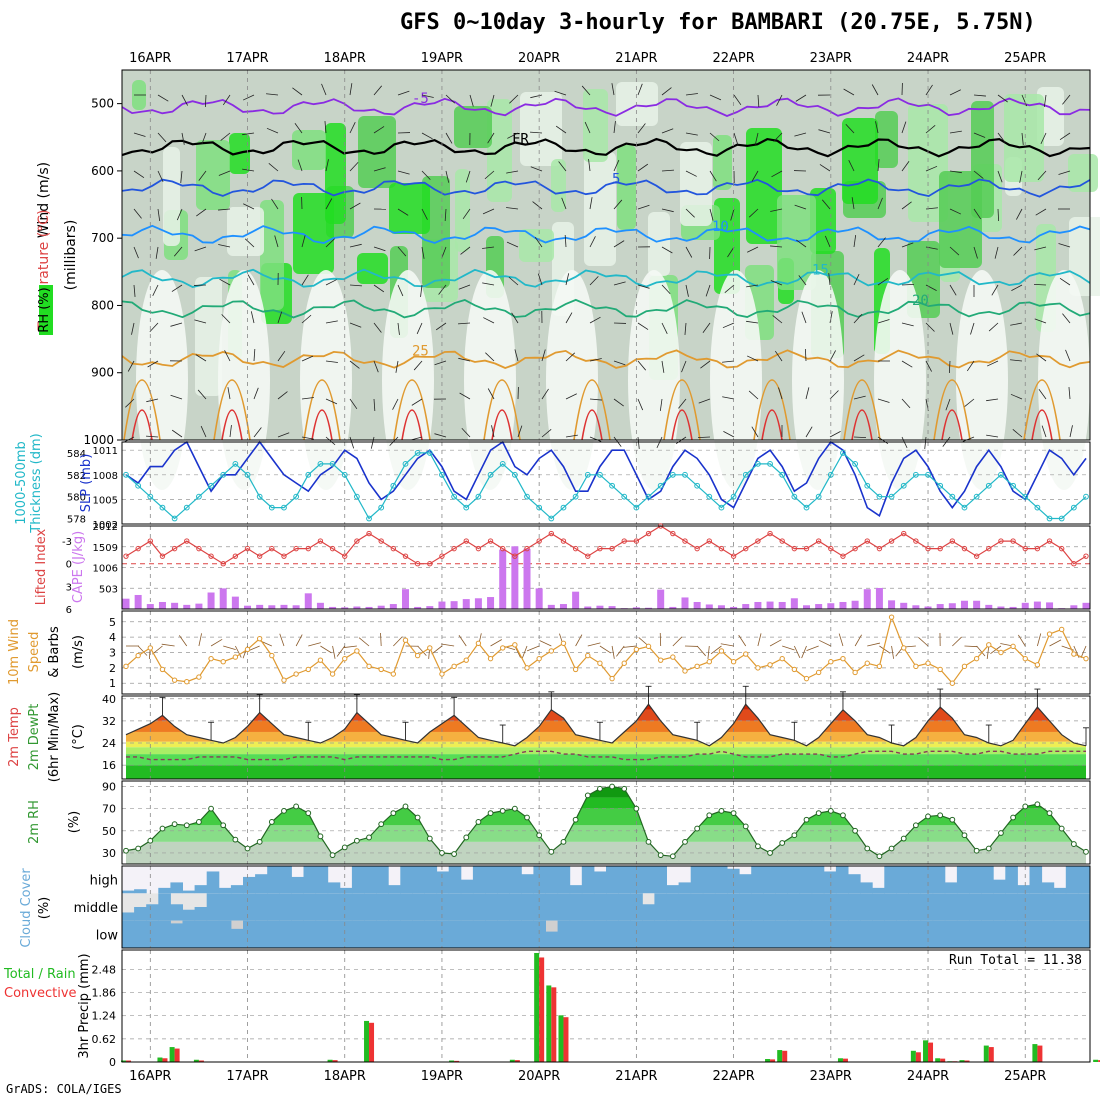  What do you see at coordinates (606, 833) in the screenshot?
I see `rh-band` at bounding box center [606, 833].